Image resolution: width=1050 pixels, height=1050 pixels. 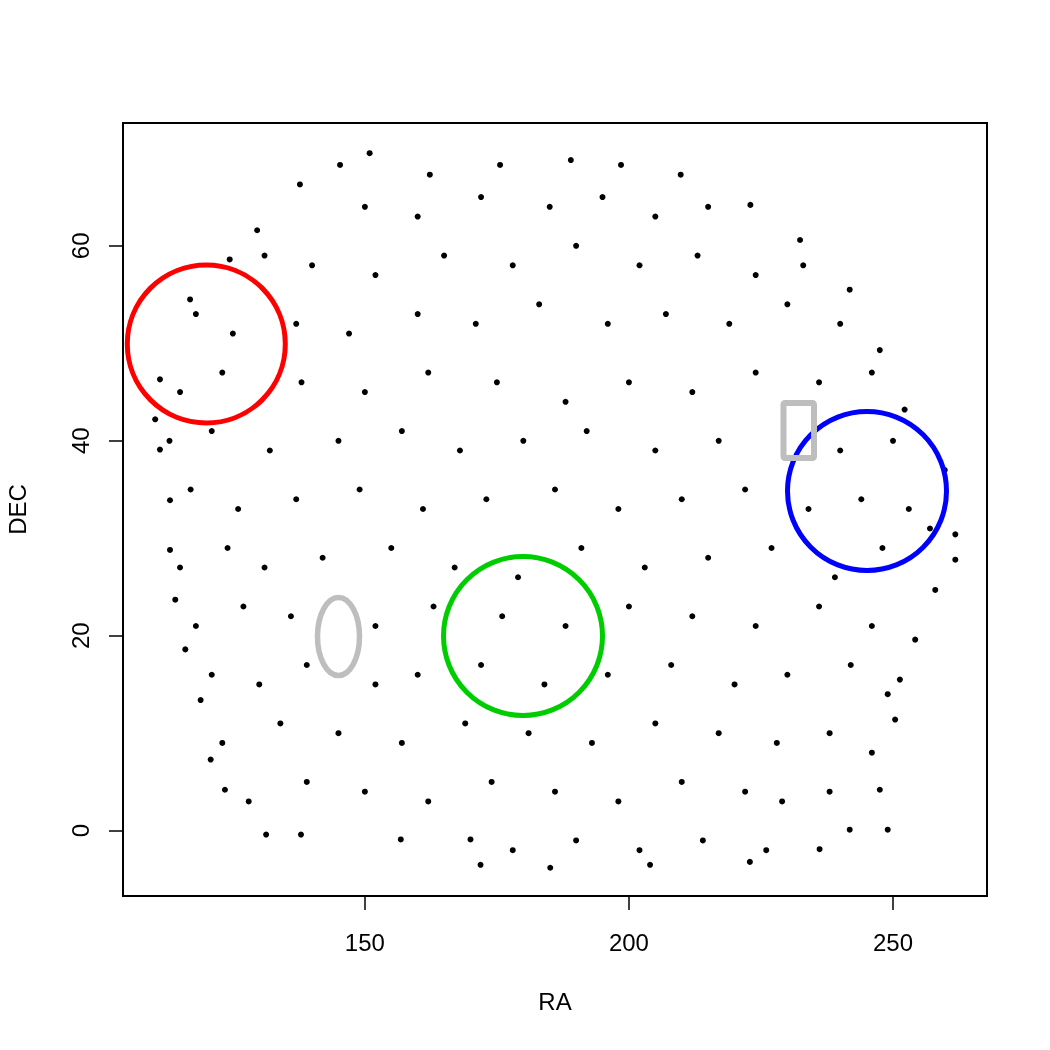 What do you see at coordinates (80, 636) in the screenshot?
I see `y-tick-label: 20` at bounding box center [80, 636].